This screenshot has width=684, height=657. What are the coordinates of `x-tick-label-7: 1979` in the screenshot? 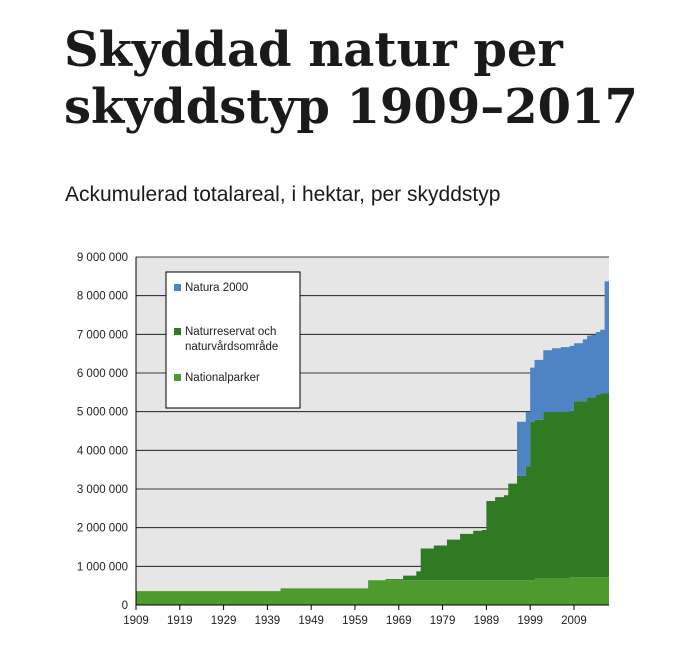 It's located at (443, 621).